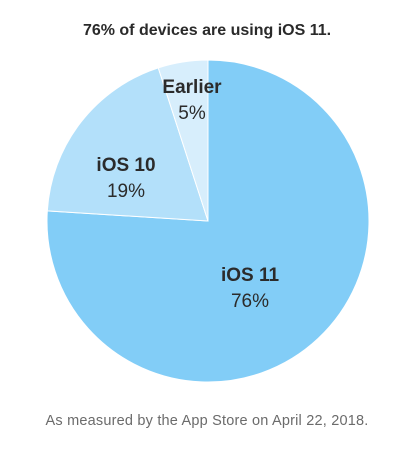  Describe the element at coordinates (192, 113) in the screenshot. I see `slice-value-earlier: 5%` at that location.